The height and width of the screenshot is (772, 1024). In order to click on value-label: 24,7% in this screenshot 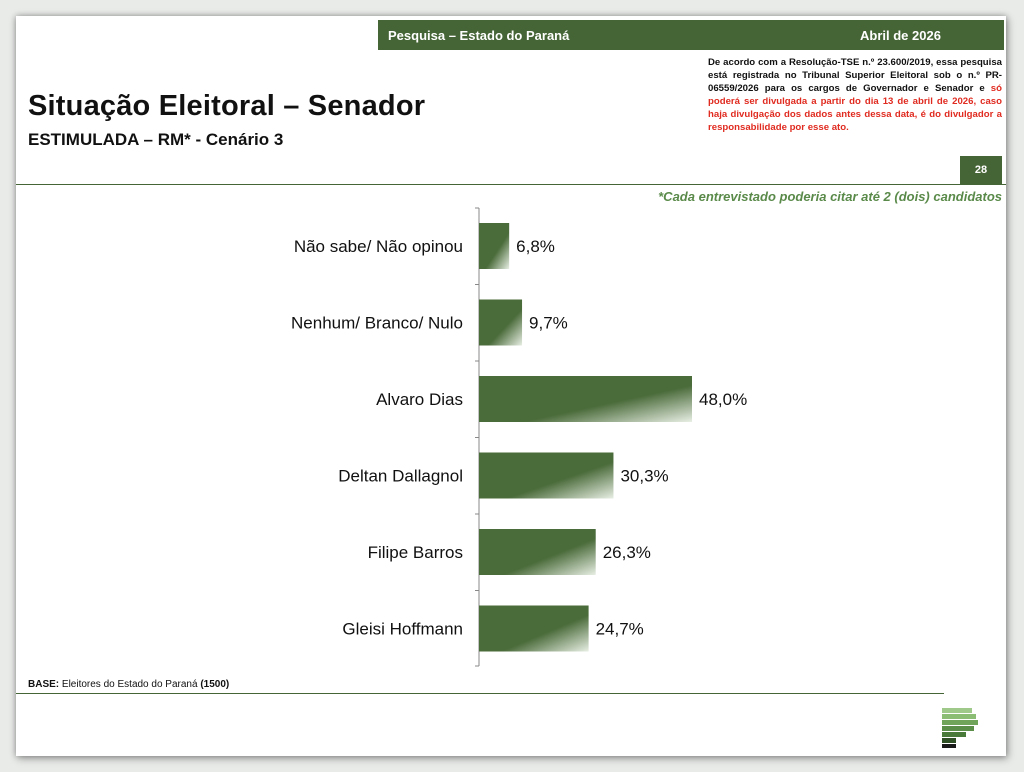, I will do `click(620, 629)`.